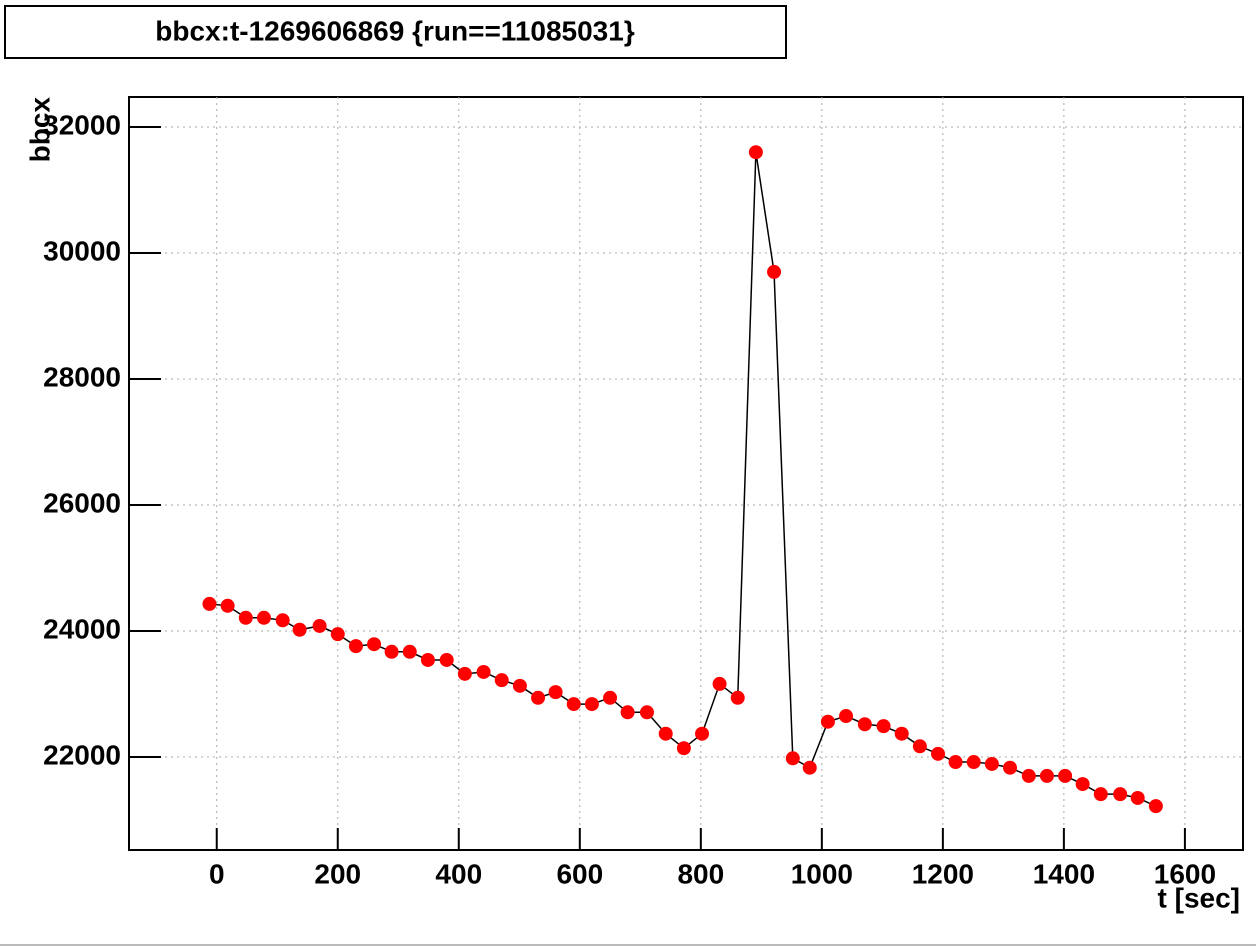  Describe the element at coordinates (82, 250) in the screenshot. I see `y-tick-label: 30000` at that location.